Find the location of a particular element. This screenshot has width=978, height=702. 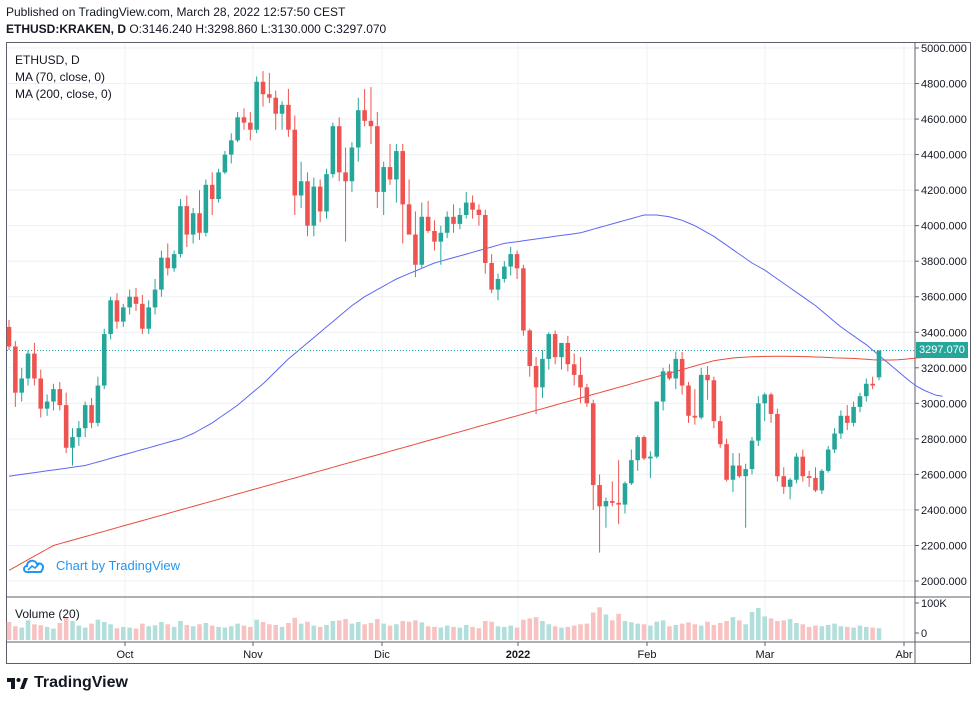

volume-tick-label: 0 is located at coordinates (924, 634).